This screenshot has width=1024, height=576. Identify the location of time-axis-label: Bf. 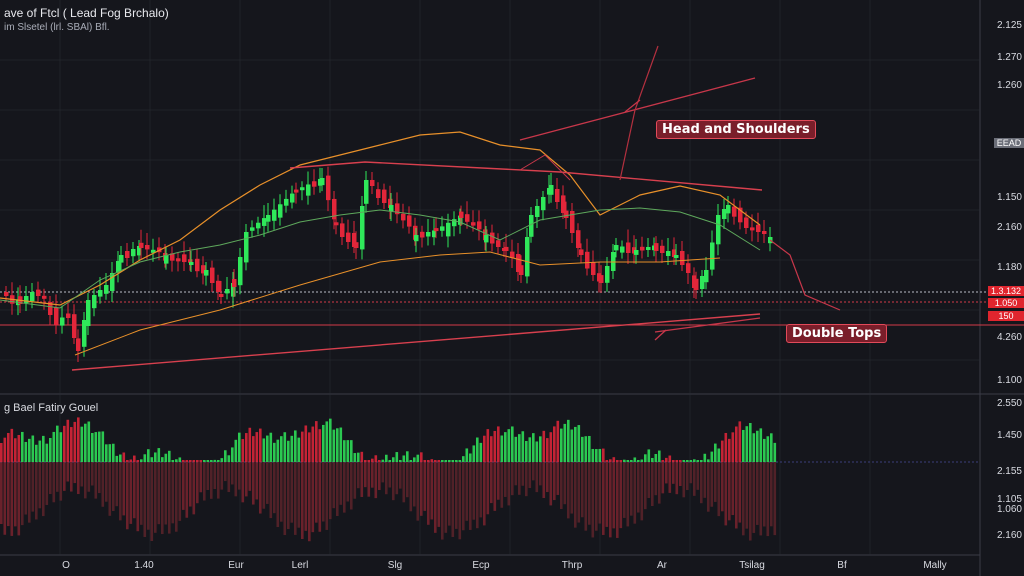
(842, 565).